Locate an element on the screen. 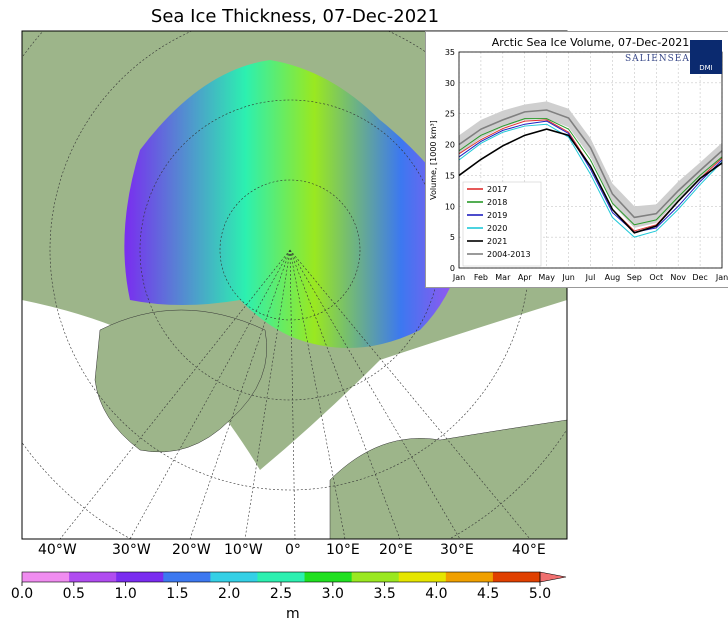 The height and width of the screenshot is (631, 728). salienseas-logo: SALIENSEAS is located at coordinates (661, 59).